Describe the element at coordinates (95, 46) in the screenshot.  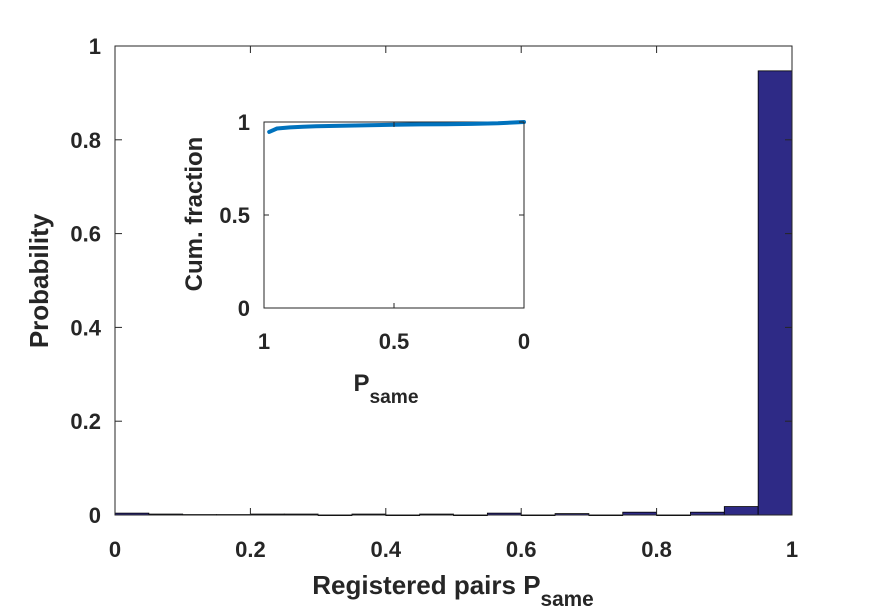
I see `y-tick-label-5: 1` at that location.